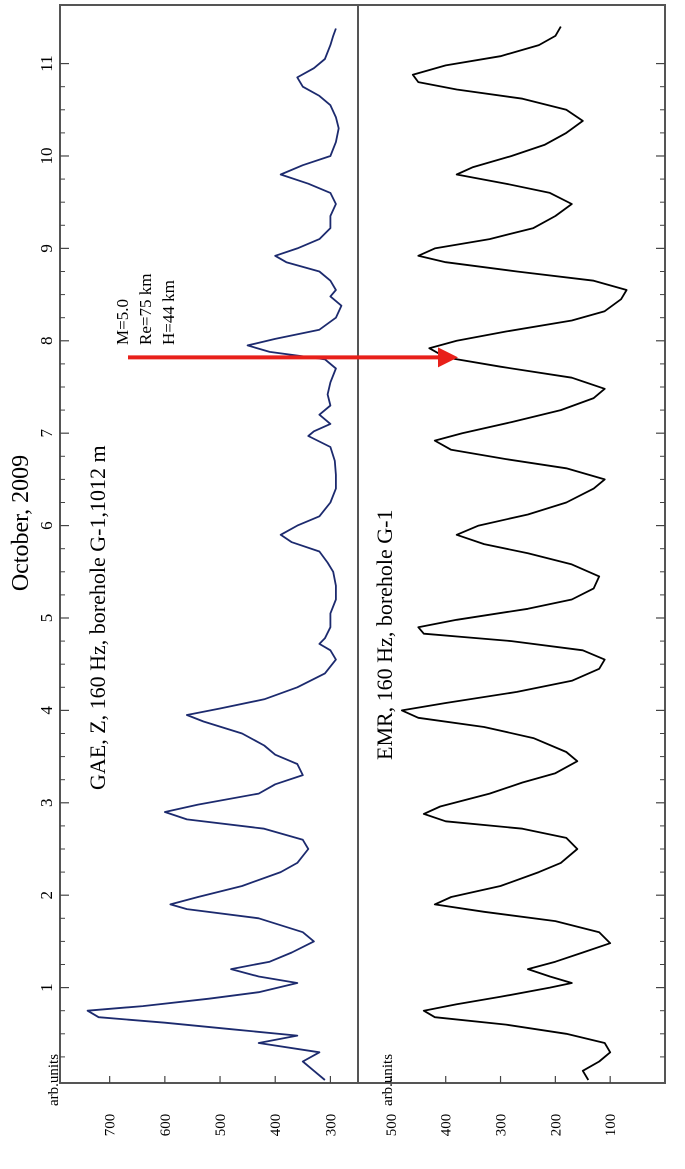 Image resolution: width=685 pixels, height=1169 pixels. Describe the element at coordinates (221, 1125) in the screenshot. I see `y-tick-label-top-500: 500` at that location.